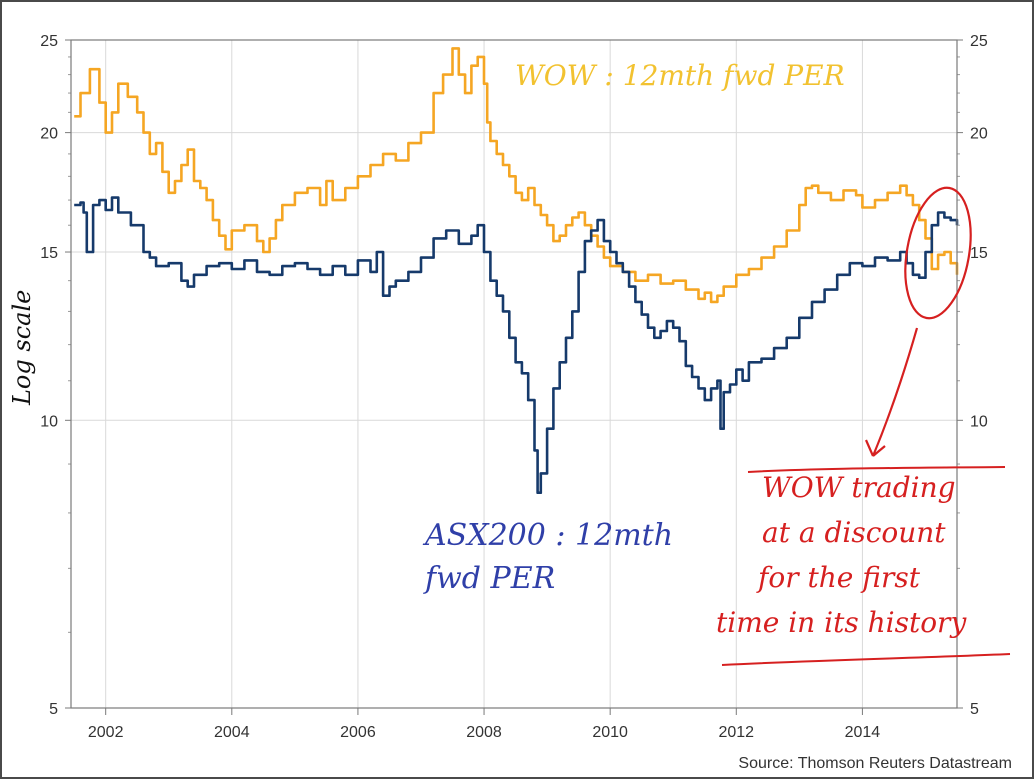 The height and width of the screenshot is (779, 1034). I want to click on source-note: Source: Thomson Reuters Datastream, so click(875, 763).